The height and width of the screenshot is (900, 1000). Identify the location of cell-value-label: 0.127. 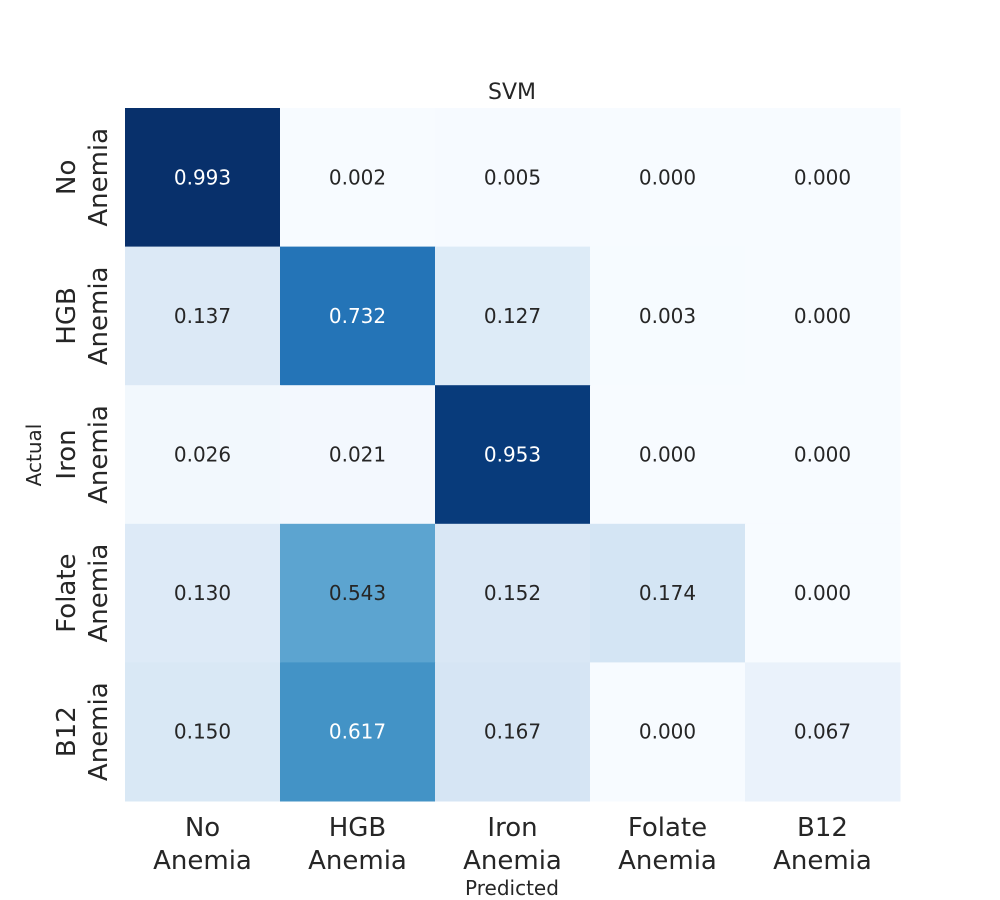
(512, 316).